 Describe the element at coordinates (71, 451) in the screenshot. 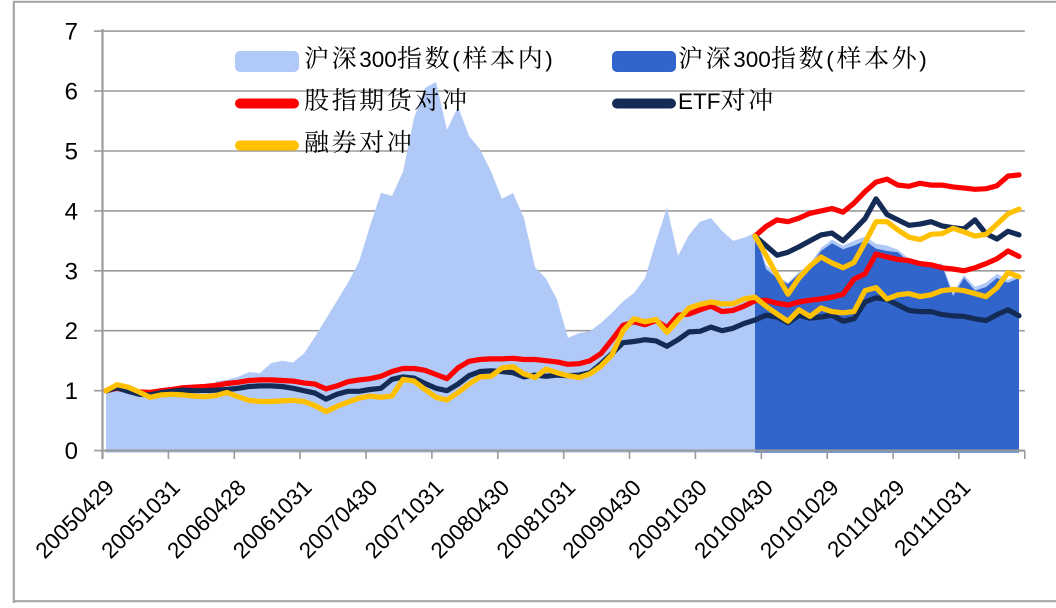

I see `svg-text: 0` at that location.